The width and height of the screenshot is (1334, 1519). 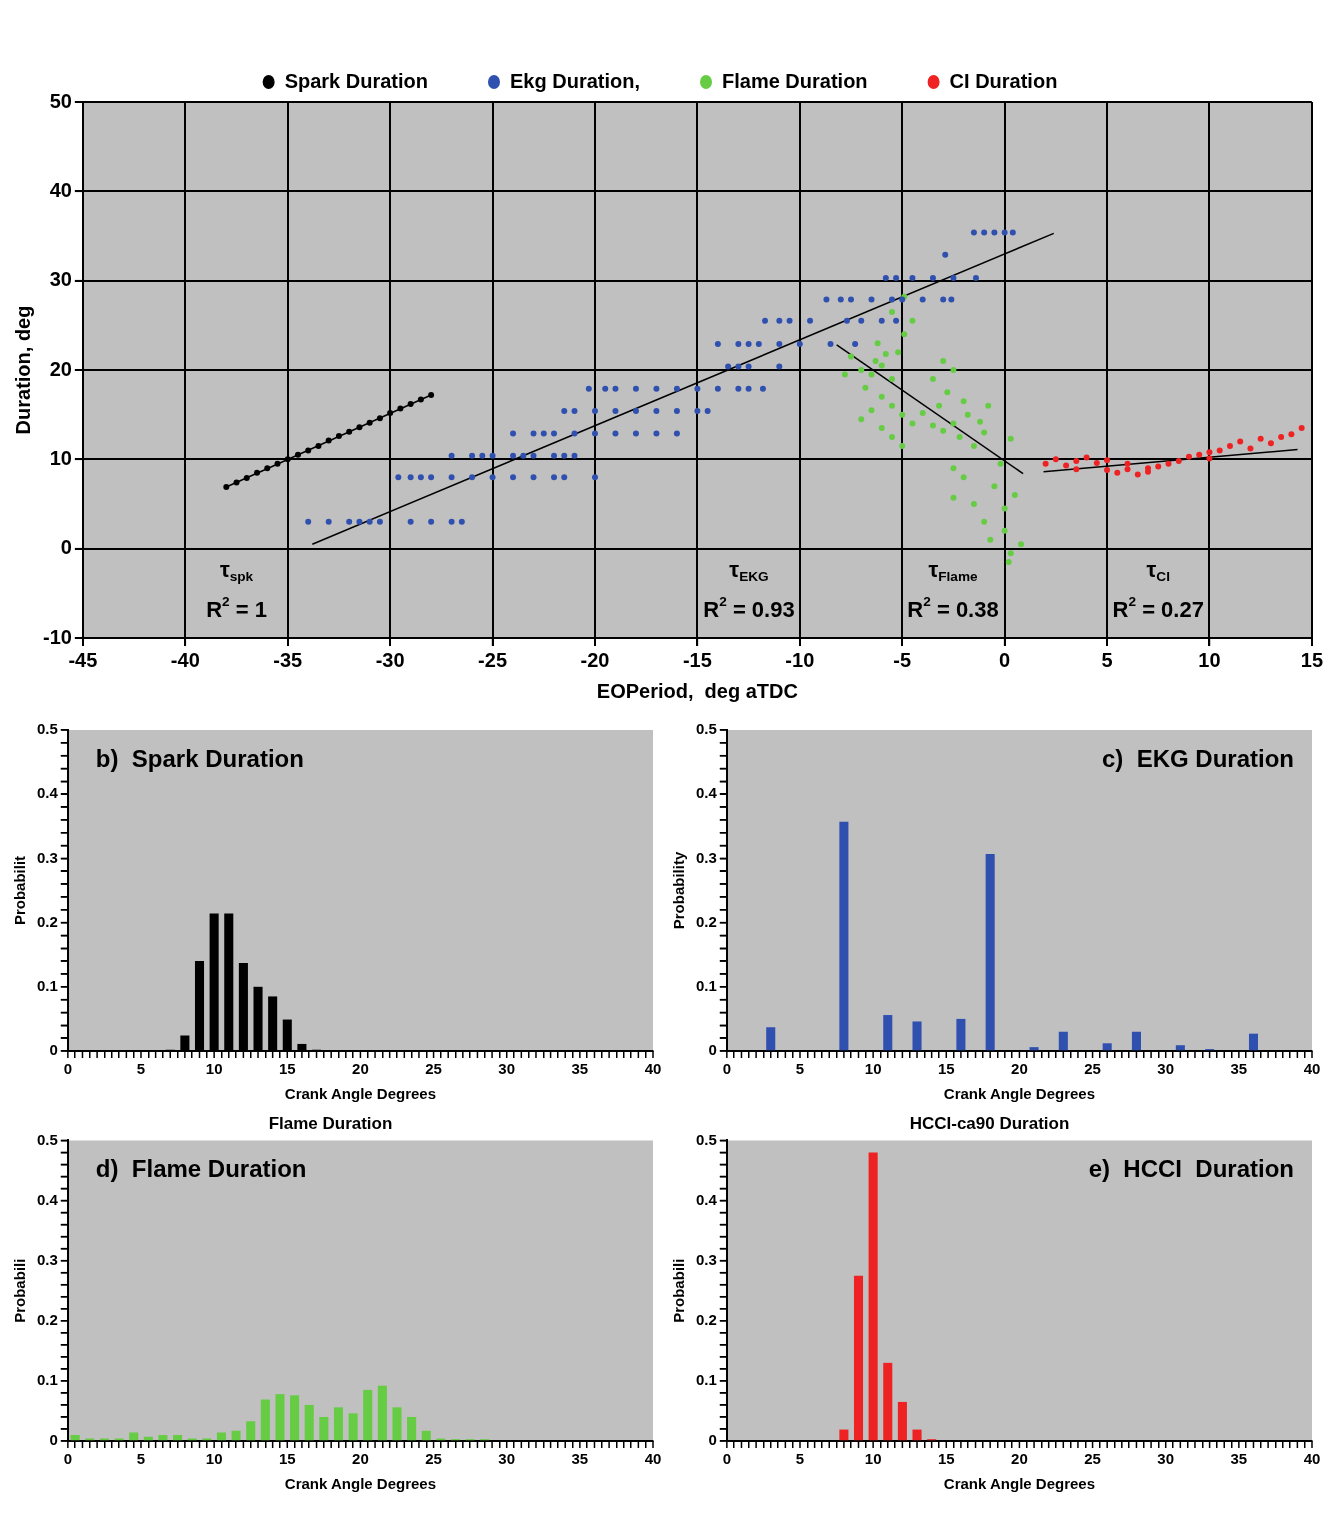 What do you see at coordinates (141, 1459) in the screenshot?
I see `x-tick-label: 5` at bounding box center [141, 1459].